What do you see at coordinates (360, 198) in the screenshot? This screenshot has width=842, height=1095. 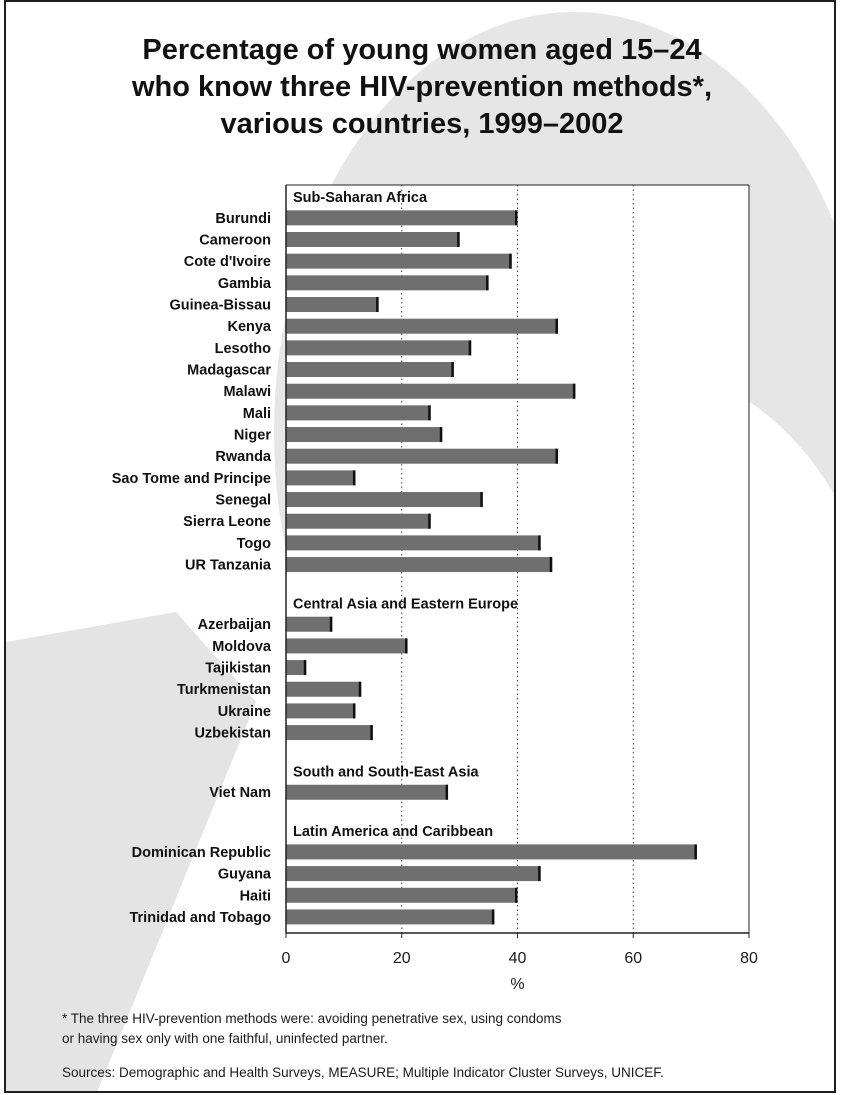 I see `group-label: Sub-Saharan Africa` at bounding box center [360, 198].